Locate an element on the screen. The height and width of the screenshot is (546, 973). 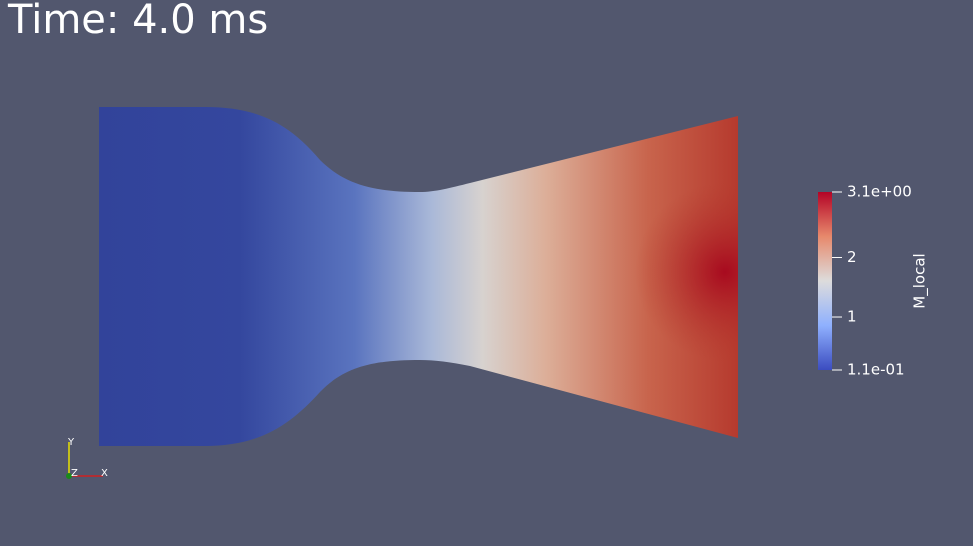
z-axis-label: Z is located at coordinates (74, 473).